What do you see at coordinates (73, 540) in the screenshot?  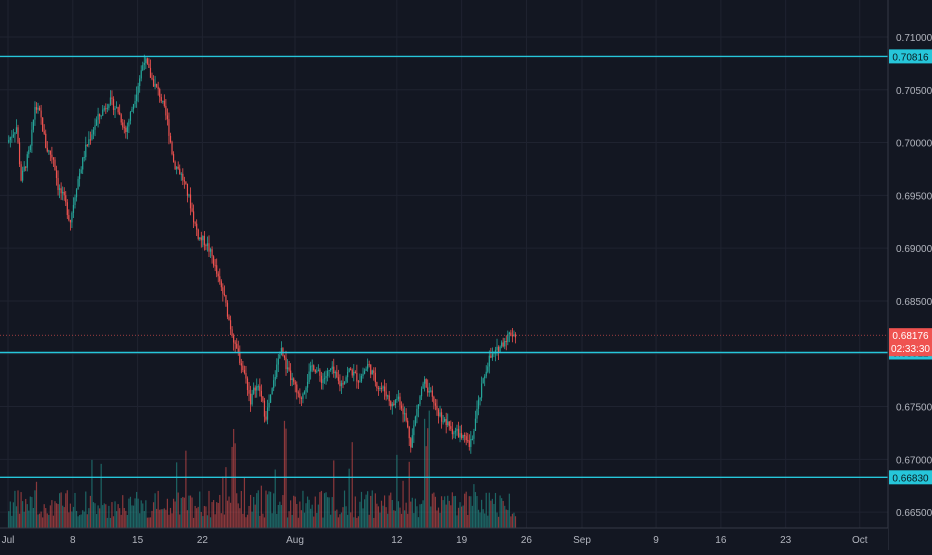 I see `time-tick-label: 8` at bounding box center [73, 540].